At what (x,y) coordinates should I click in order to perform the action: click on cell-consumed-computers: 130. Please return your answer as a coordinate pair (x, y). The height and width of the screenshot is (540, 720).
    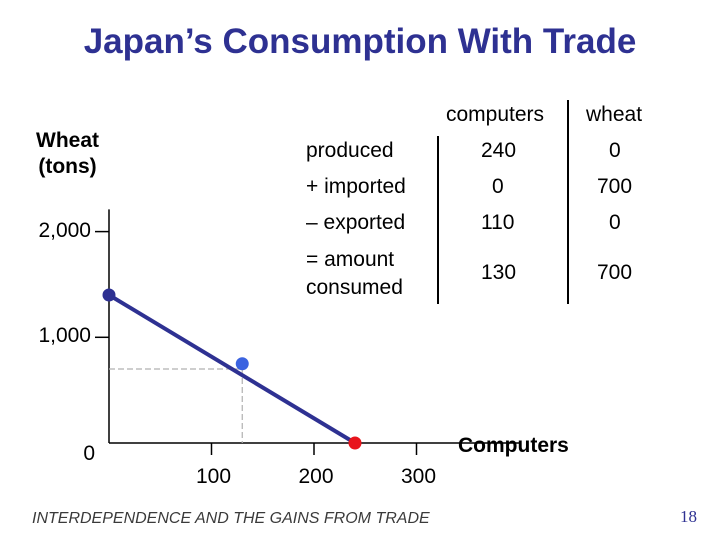
    Looking at the image, I should click on (499, 272).